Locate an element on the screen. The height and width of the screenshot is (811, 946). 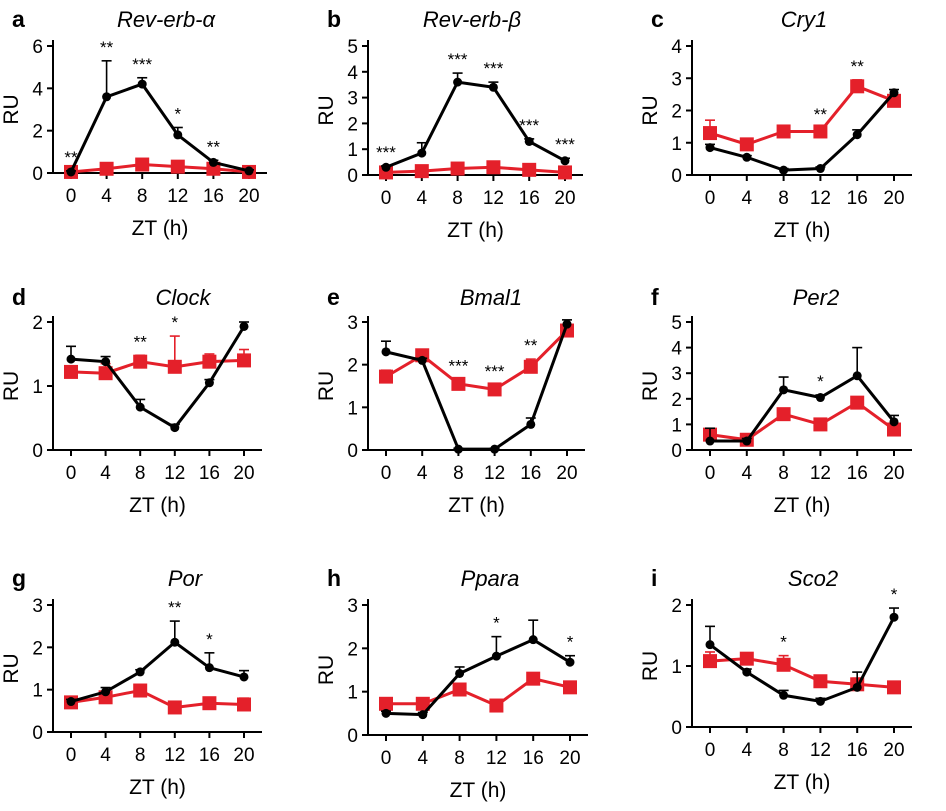
panel-letter: d is located at coordinates (19, 297).